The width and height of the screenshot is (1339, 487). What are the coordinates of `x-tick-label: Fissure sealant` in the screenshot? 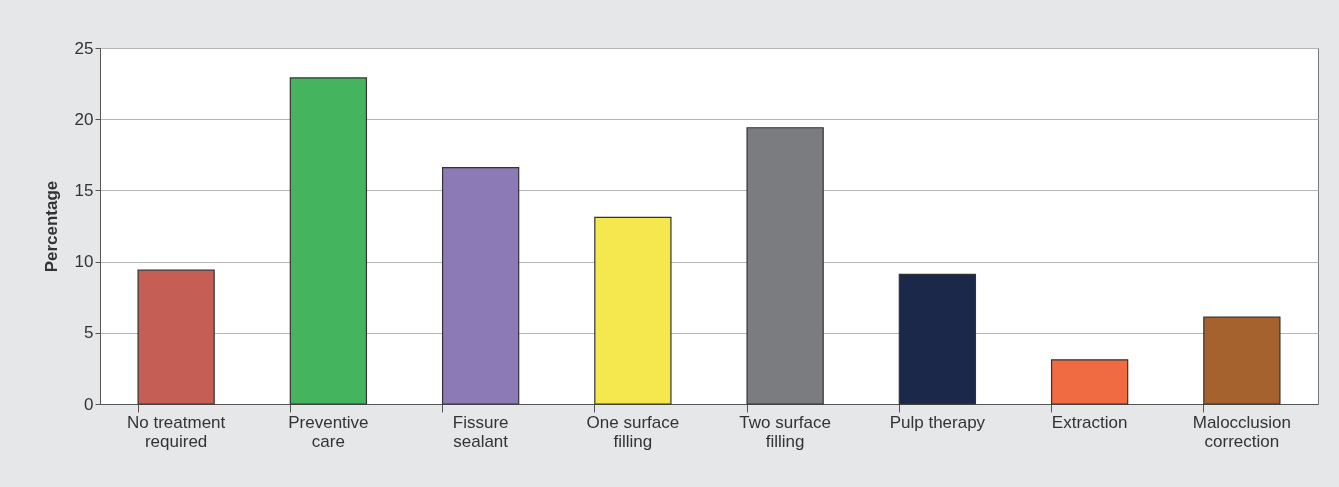 It's located at (480, 431).